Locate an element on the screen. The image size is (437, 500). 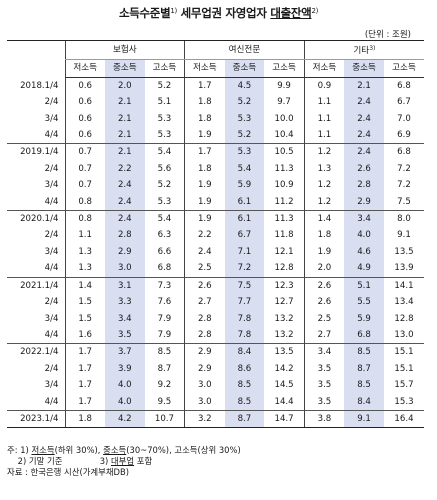
value-cell-other-low: 2.5 is located at coordinates (324, 318).